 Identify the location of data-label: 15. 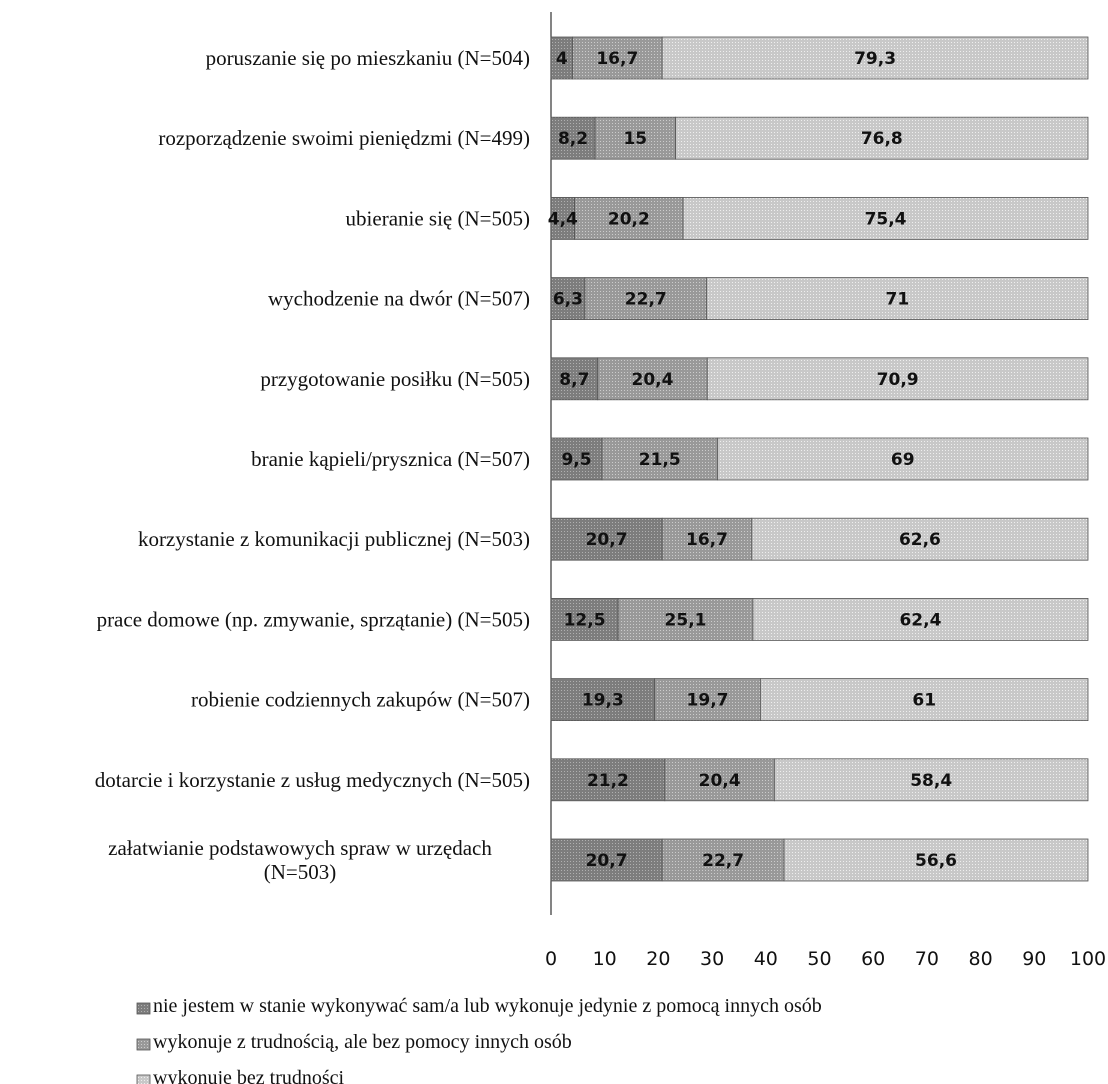
(635, 139).